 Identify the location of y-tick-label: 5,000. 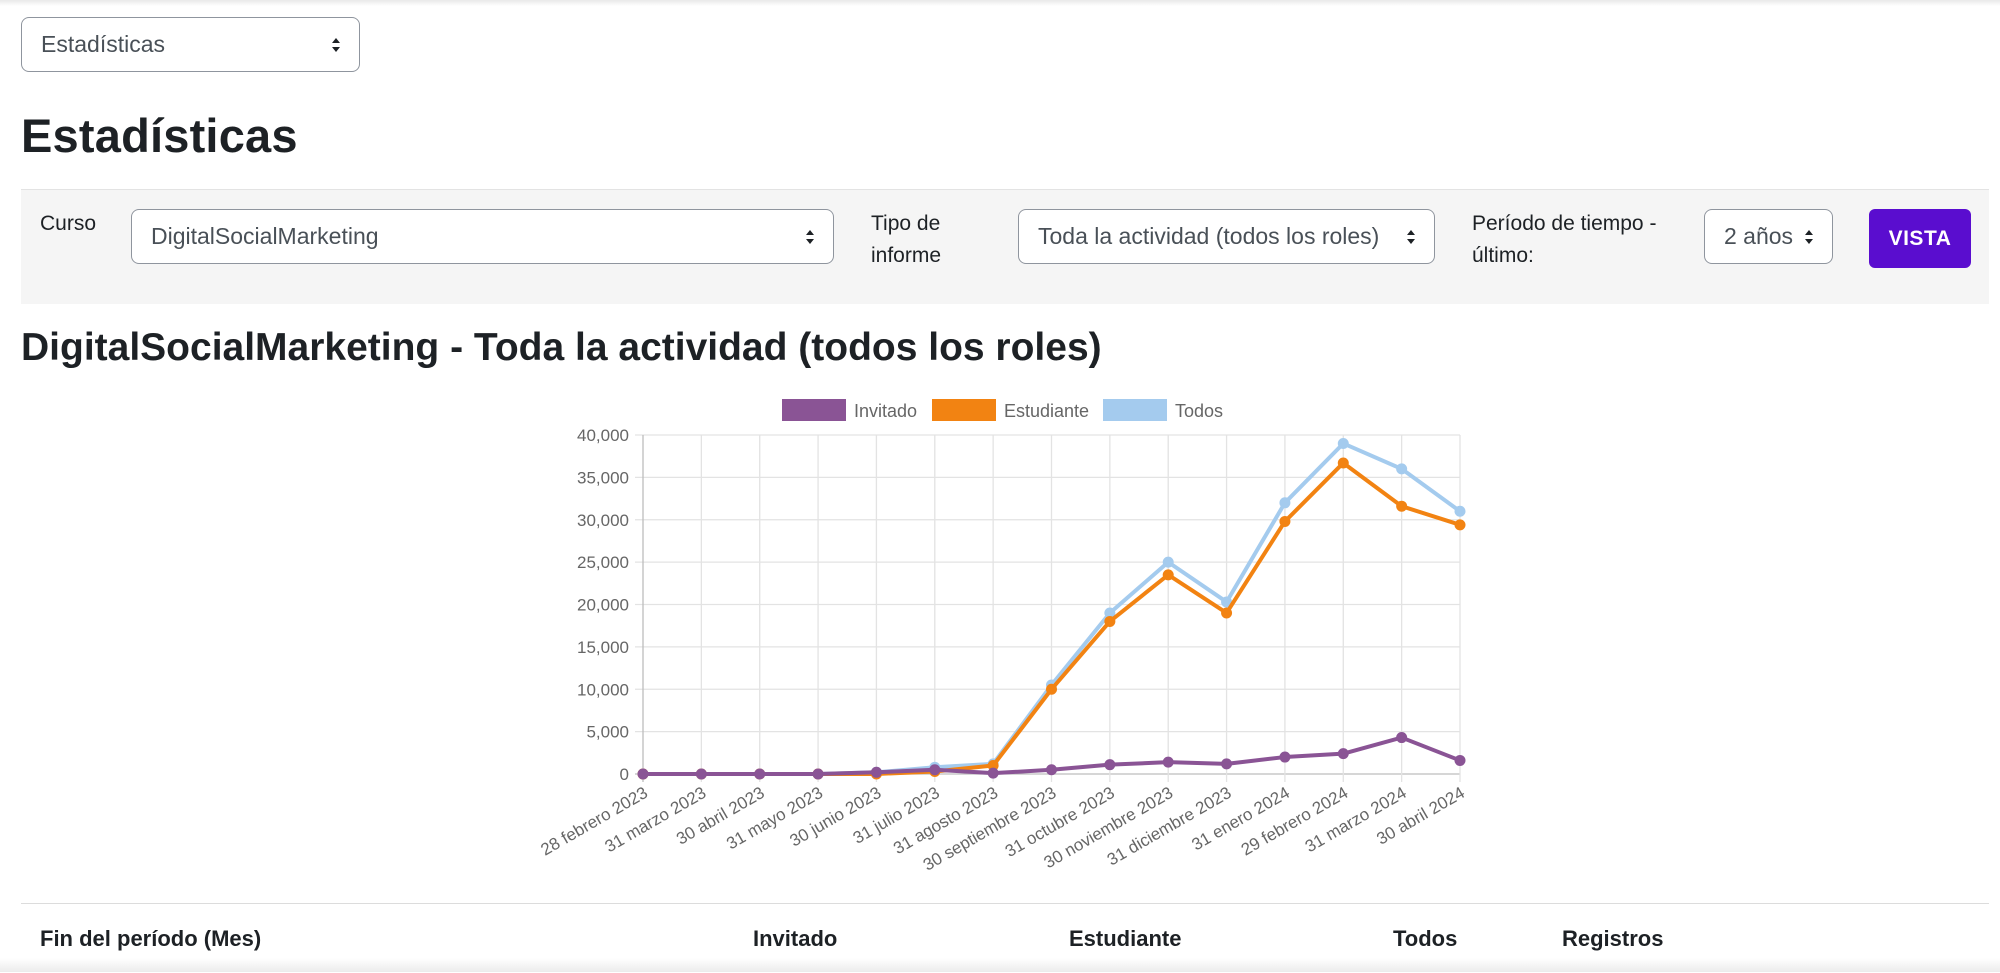
(607, 732).